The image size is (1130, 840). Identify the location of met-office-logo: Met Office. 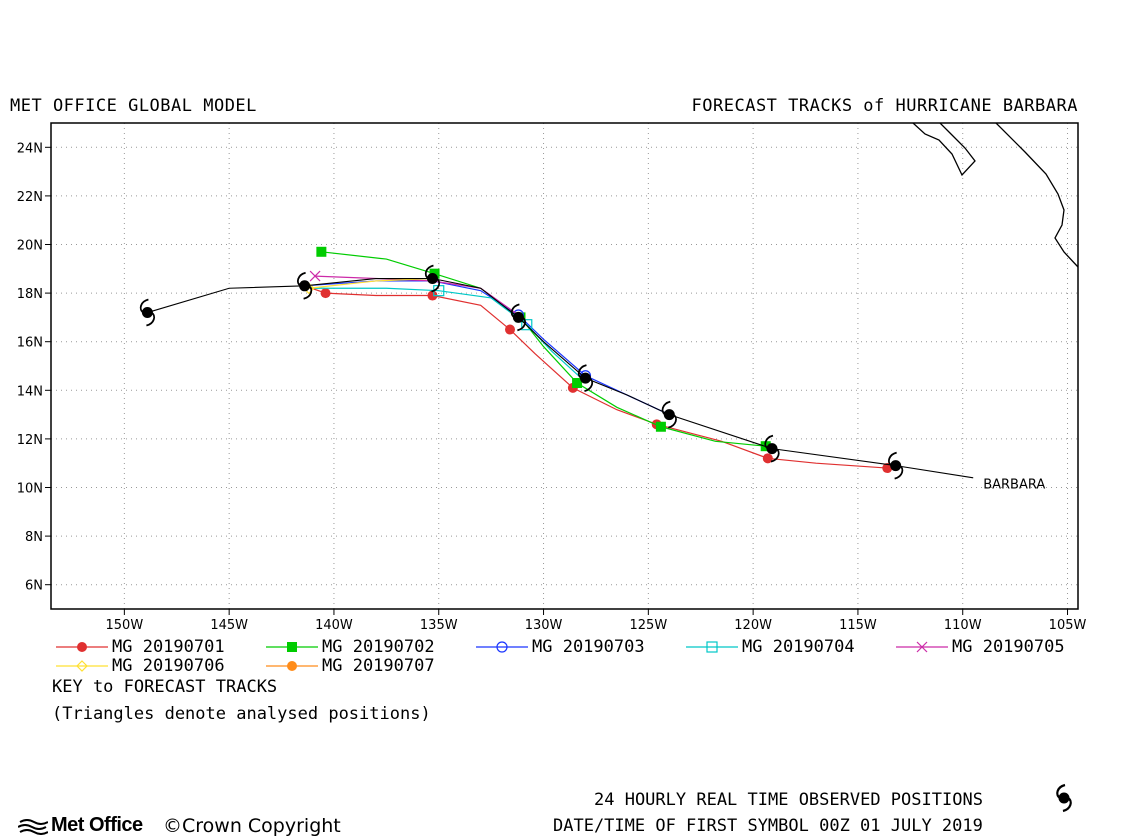
(80, 825).